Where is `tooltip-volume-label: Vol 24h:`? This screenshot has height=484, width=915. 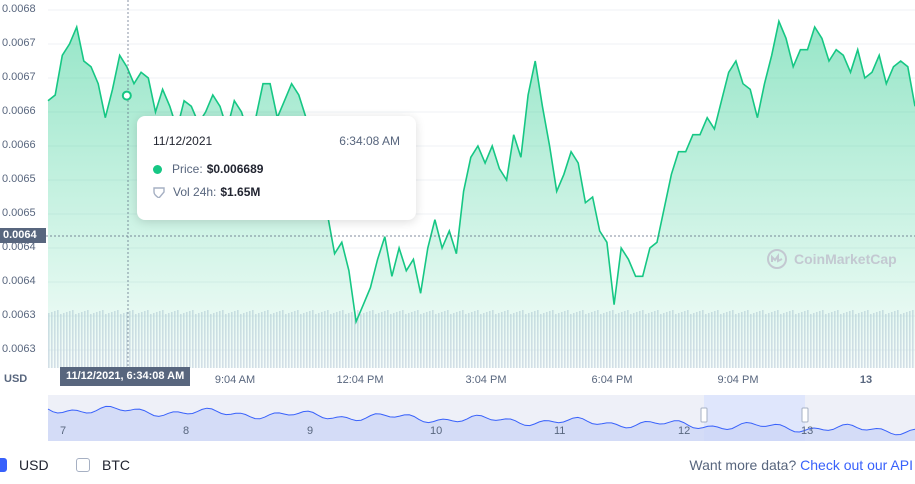 tooltip-volume-label: Vol 24h: is located at coordinates (195, 192).